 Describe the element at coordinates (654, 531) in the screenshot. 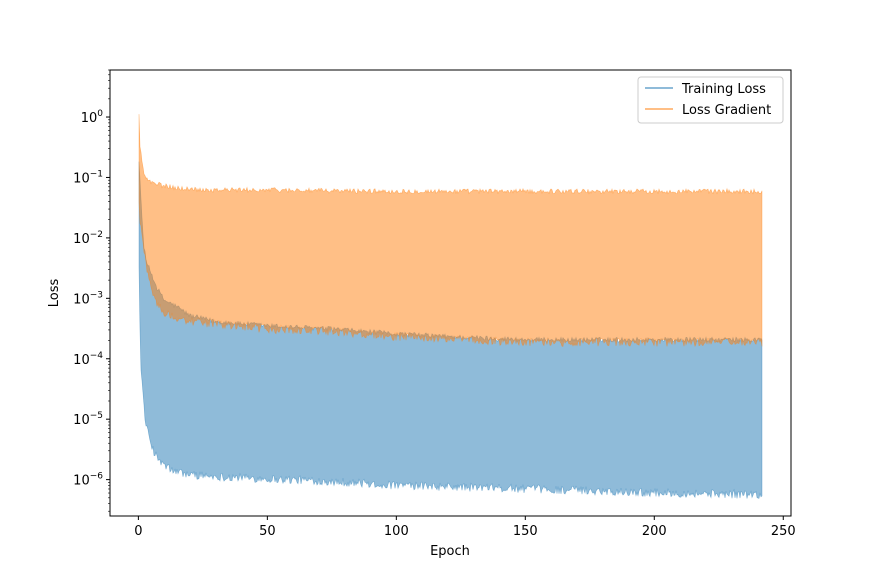

I see `x-tick-label: 200` at that location.